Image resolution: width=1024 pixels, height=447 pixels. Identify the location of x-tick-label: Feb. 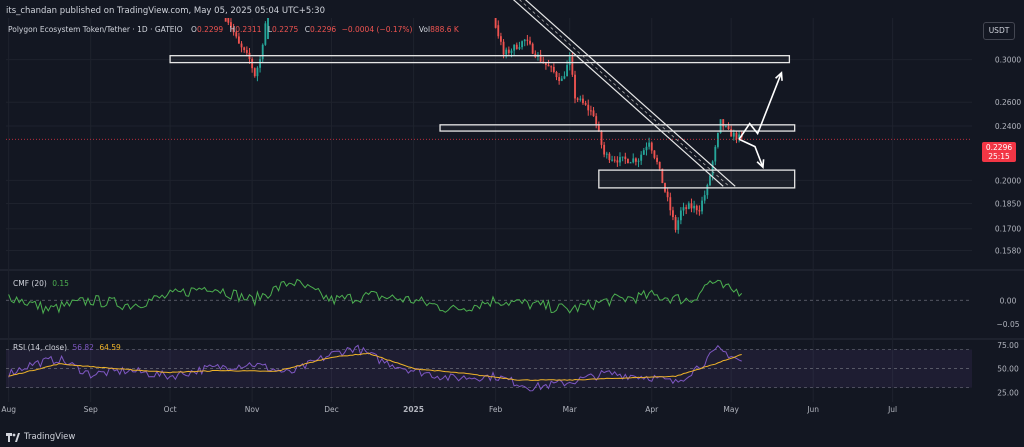
(496, 409).